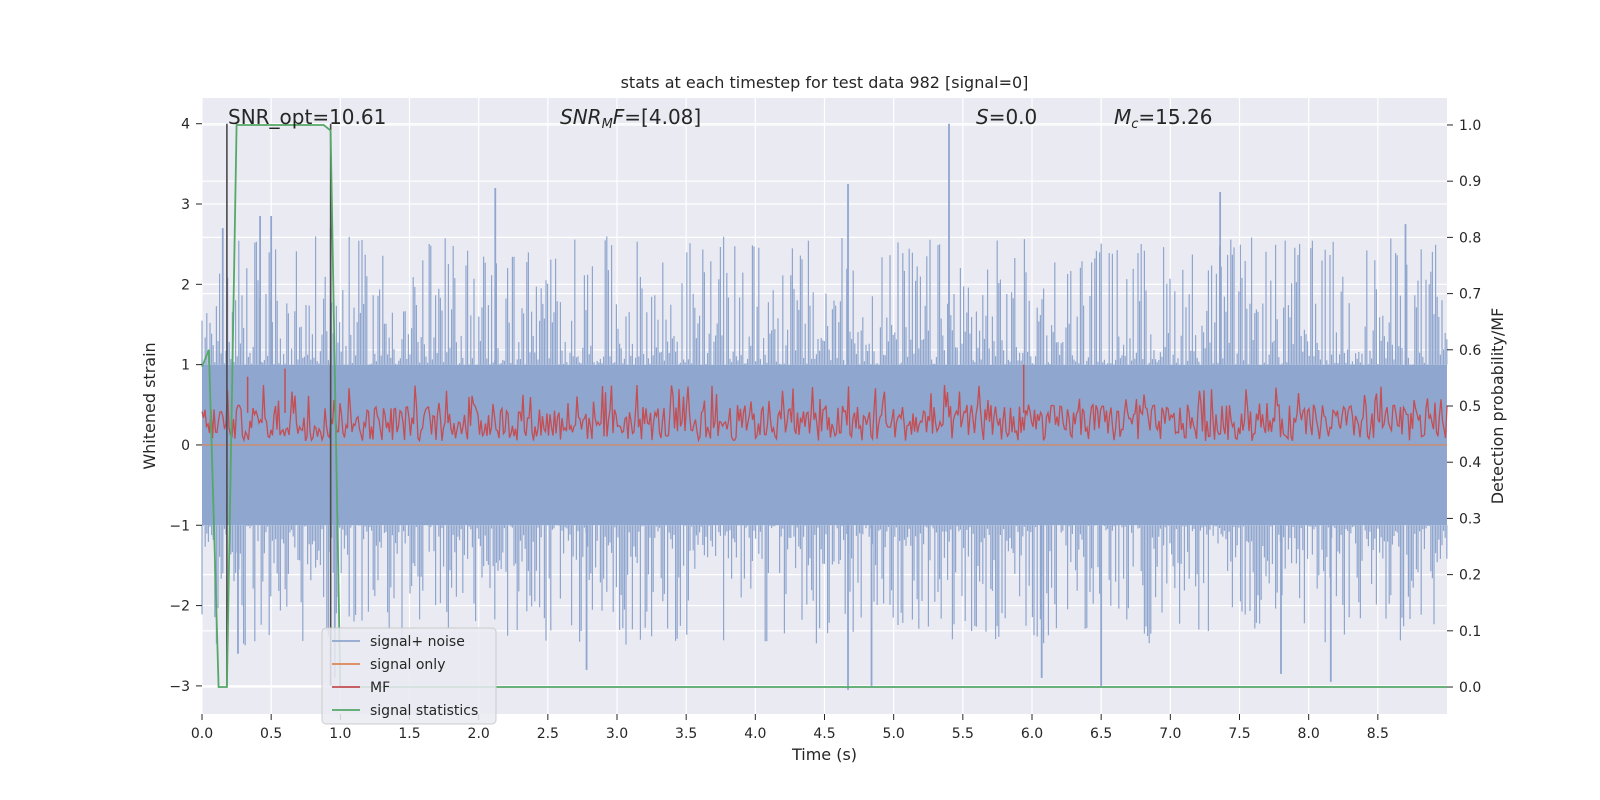 The image size is (1600, 800). I want to click on x-axis-label: Time (s), so click(824, 754).